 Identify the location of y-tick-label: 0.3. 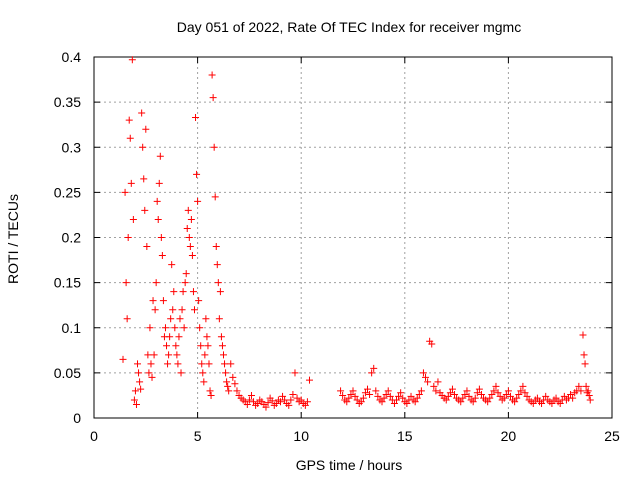
(72, 147).